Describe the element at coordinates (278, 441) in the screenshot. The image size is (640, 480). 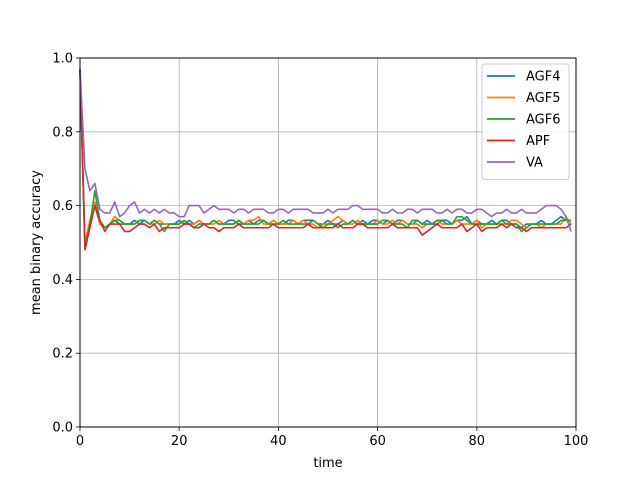
I see `x-tick-label: 40` at that location.